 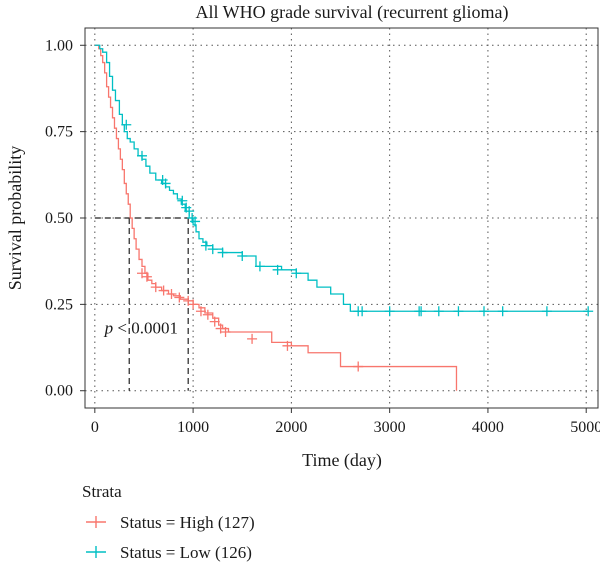 I want to click on y-tick-label-2: 0.50, so click(x=59, y=218).